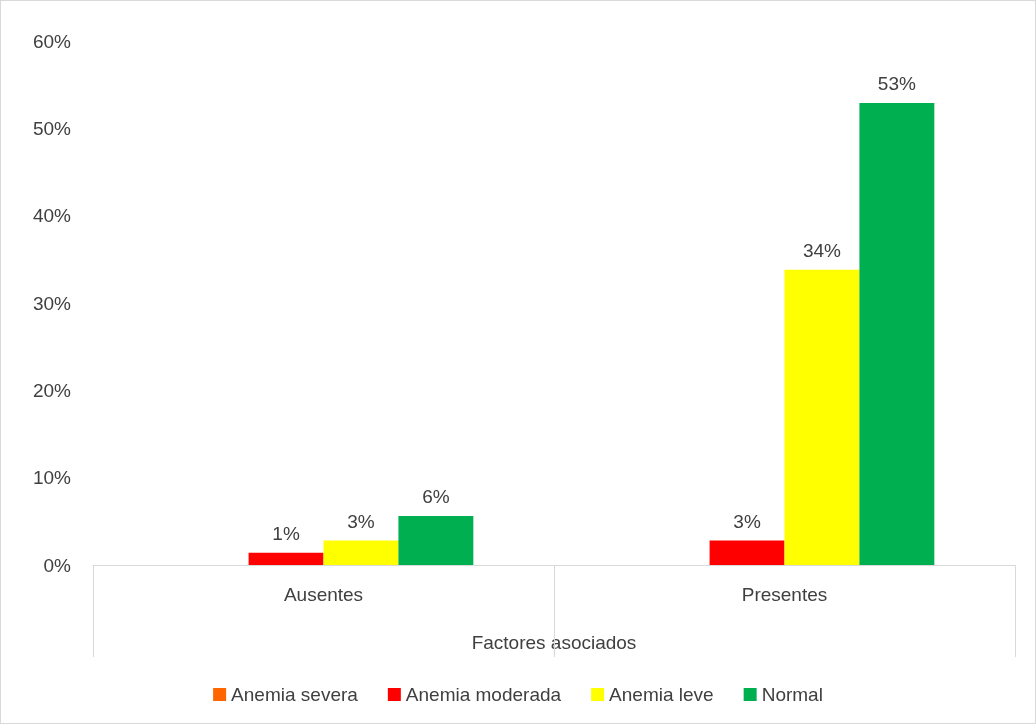 This screenshot has width=1036, height=724. Describe the element at coordinates (52, 41) in the screenshot. I see `y-tick-label: 60%` at that location.